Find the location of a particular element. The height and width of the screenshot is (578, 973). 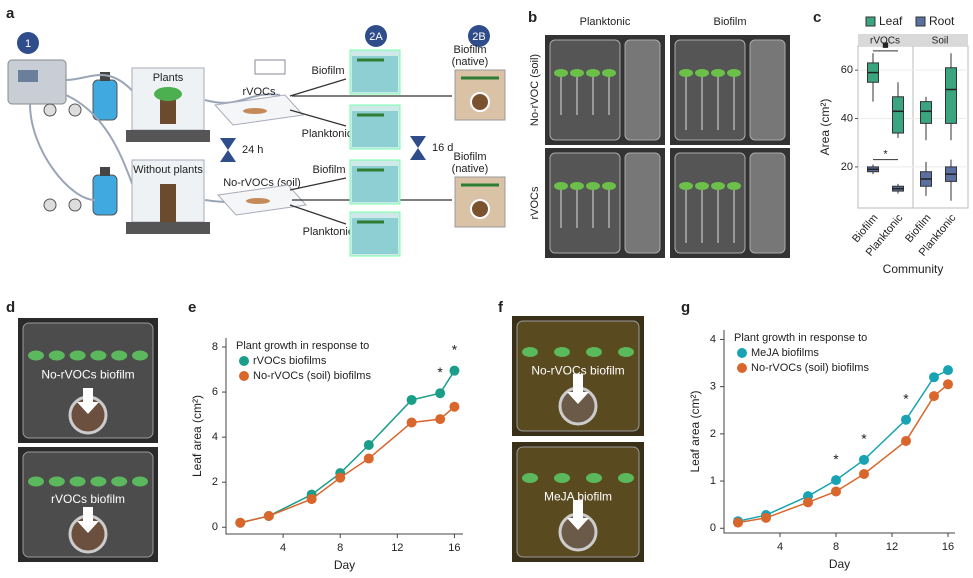

inoculum is located at coordinates (480, 102).